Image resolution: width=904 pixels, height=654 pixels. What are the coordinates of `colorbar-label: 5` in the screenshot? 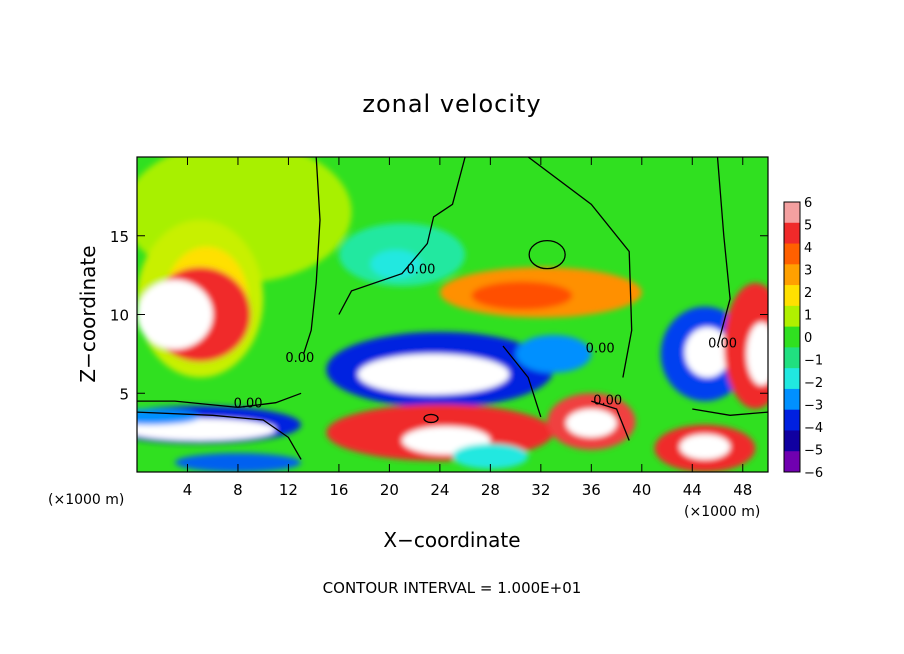 It's located at (808, 226).